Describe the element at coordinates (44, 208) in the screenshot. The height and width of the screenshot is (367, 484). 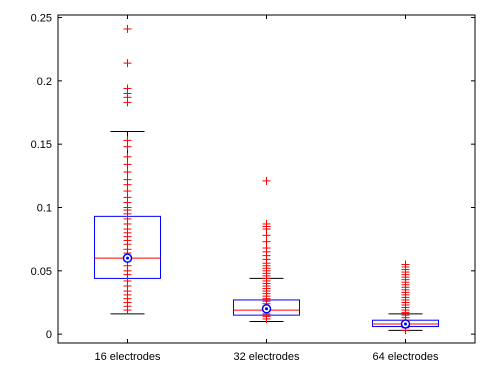
I see `y-tick-label: 0.1` at that location.